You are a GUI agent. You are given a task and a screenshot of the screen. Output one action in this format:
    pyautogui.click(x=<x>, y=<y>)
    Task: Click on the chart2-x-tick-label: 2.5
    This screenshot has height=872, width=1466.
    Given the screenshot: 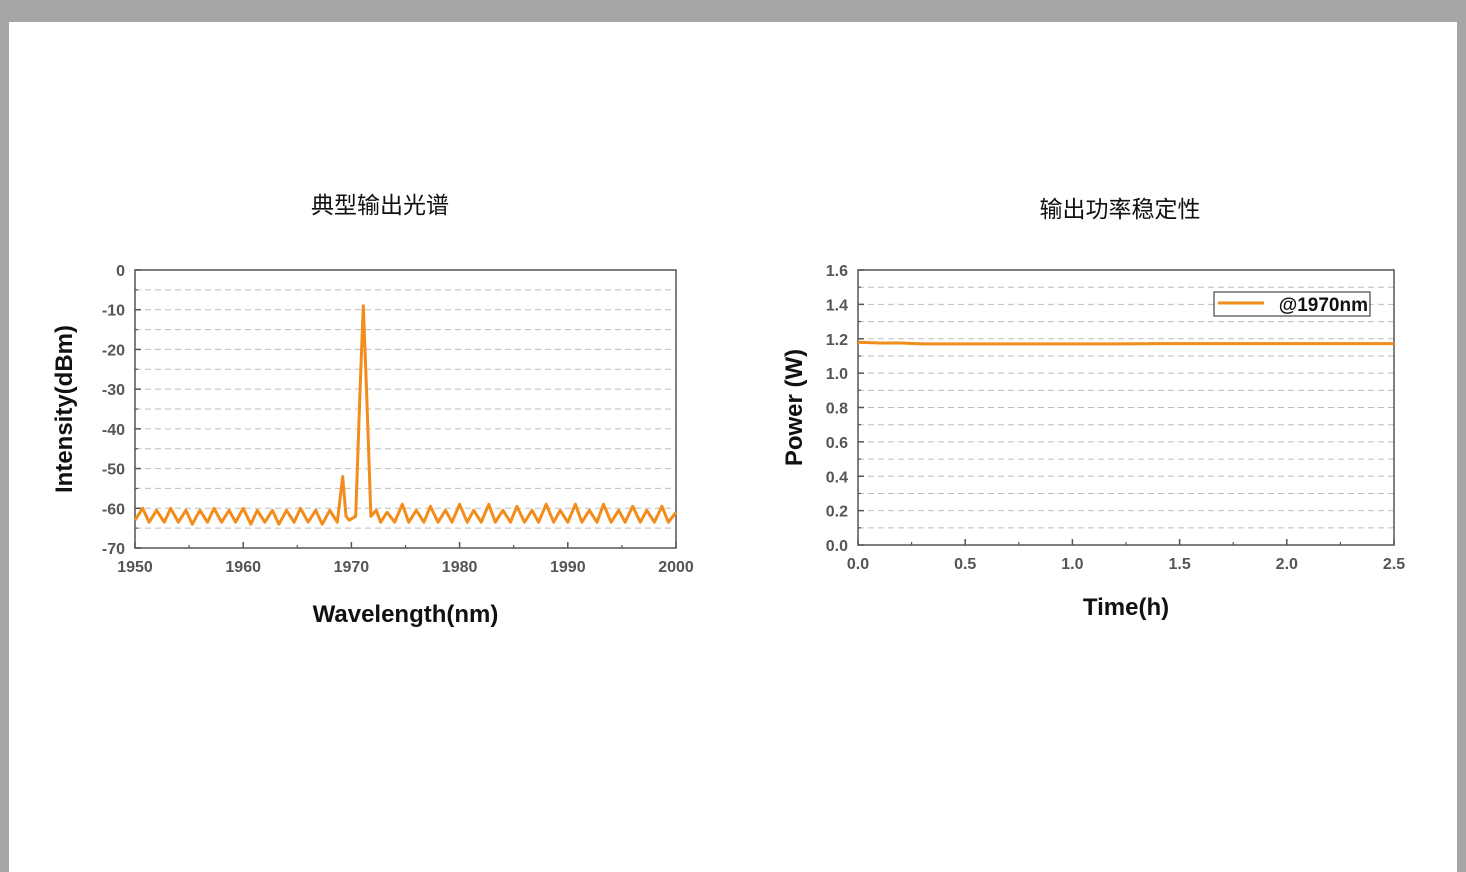 What is the action you would take?
    pyautogui.click(x=1394, y=564)
    